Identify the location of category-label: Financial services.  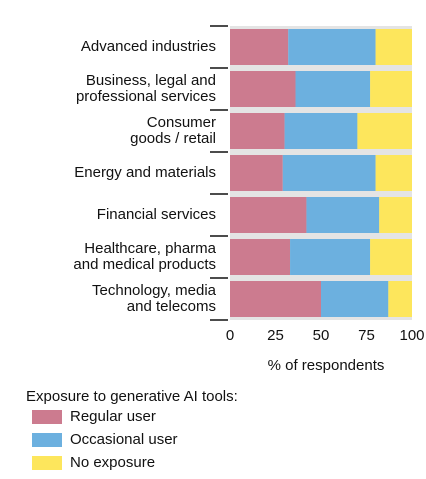
(156, 214).